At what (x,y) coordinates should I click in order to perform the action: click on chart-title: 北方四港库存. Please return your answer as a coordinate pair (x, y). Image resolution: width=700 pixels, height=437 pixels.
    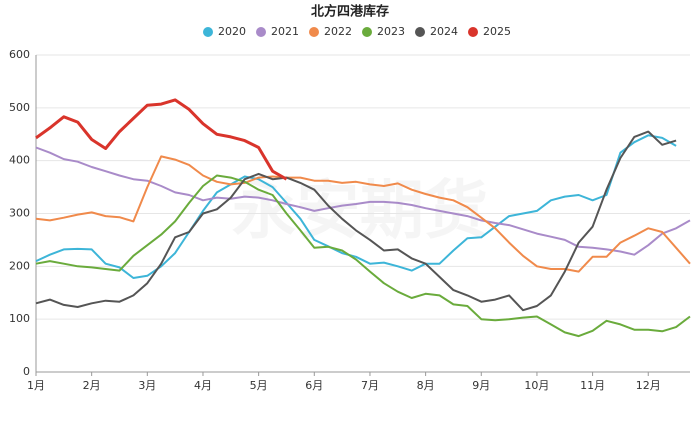
    Looking at the image, I should click on (350, 12).